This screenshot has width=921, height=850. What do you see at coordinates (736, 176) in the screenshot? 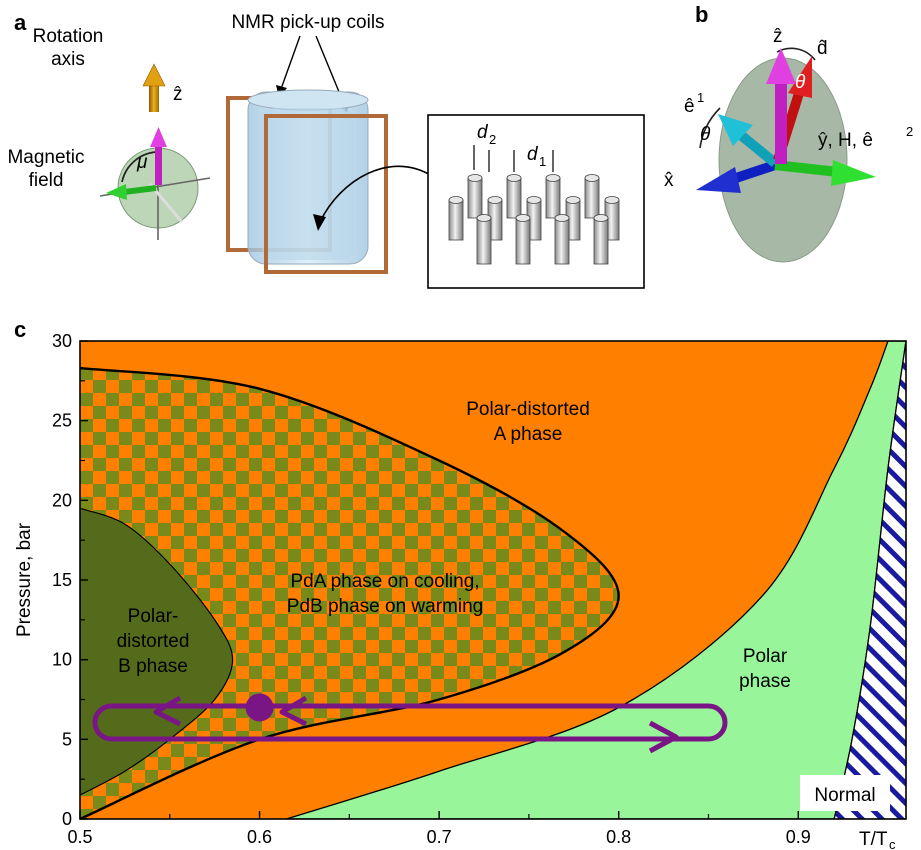
I see `blue-x-arrow-icon` at bounding box center [736, 176].